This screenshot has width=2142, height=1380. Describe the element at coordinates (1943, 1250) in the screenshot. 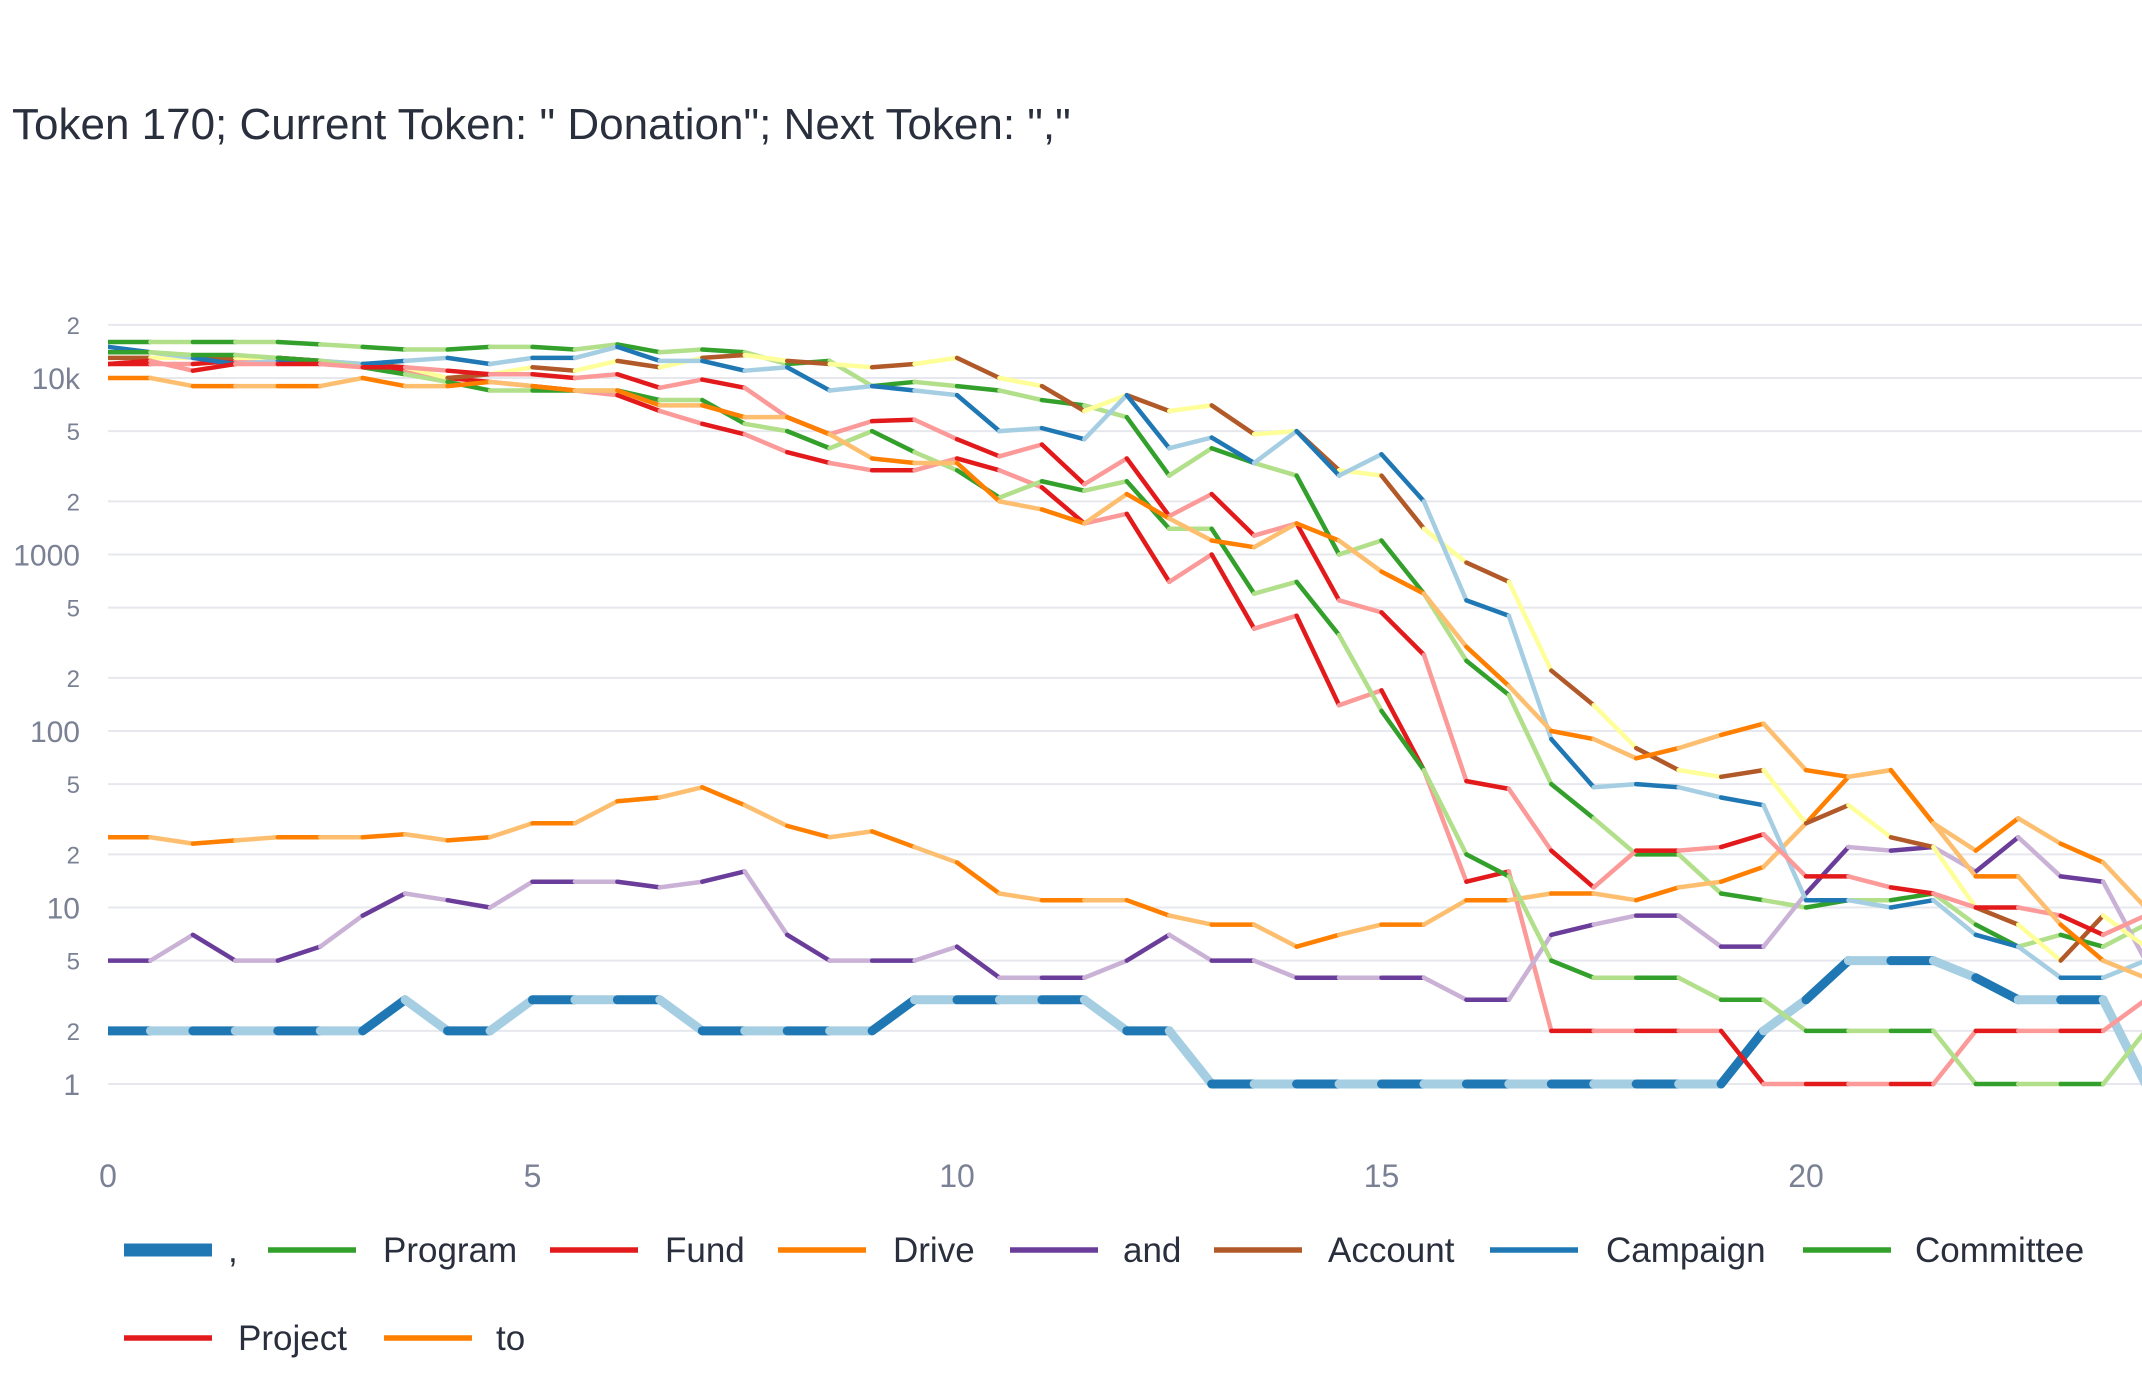

I see `legend-item: Committee` at that location.